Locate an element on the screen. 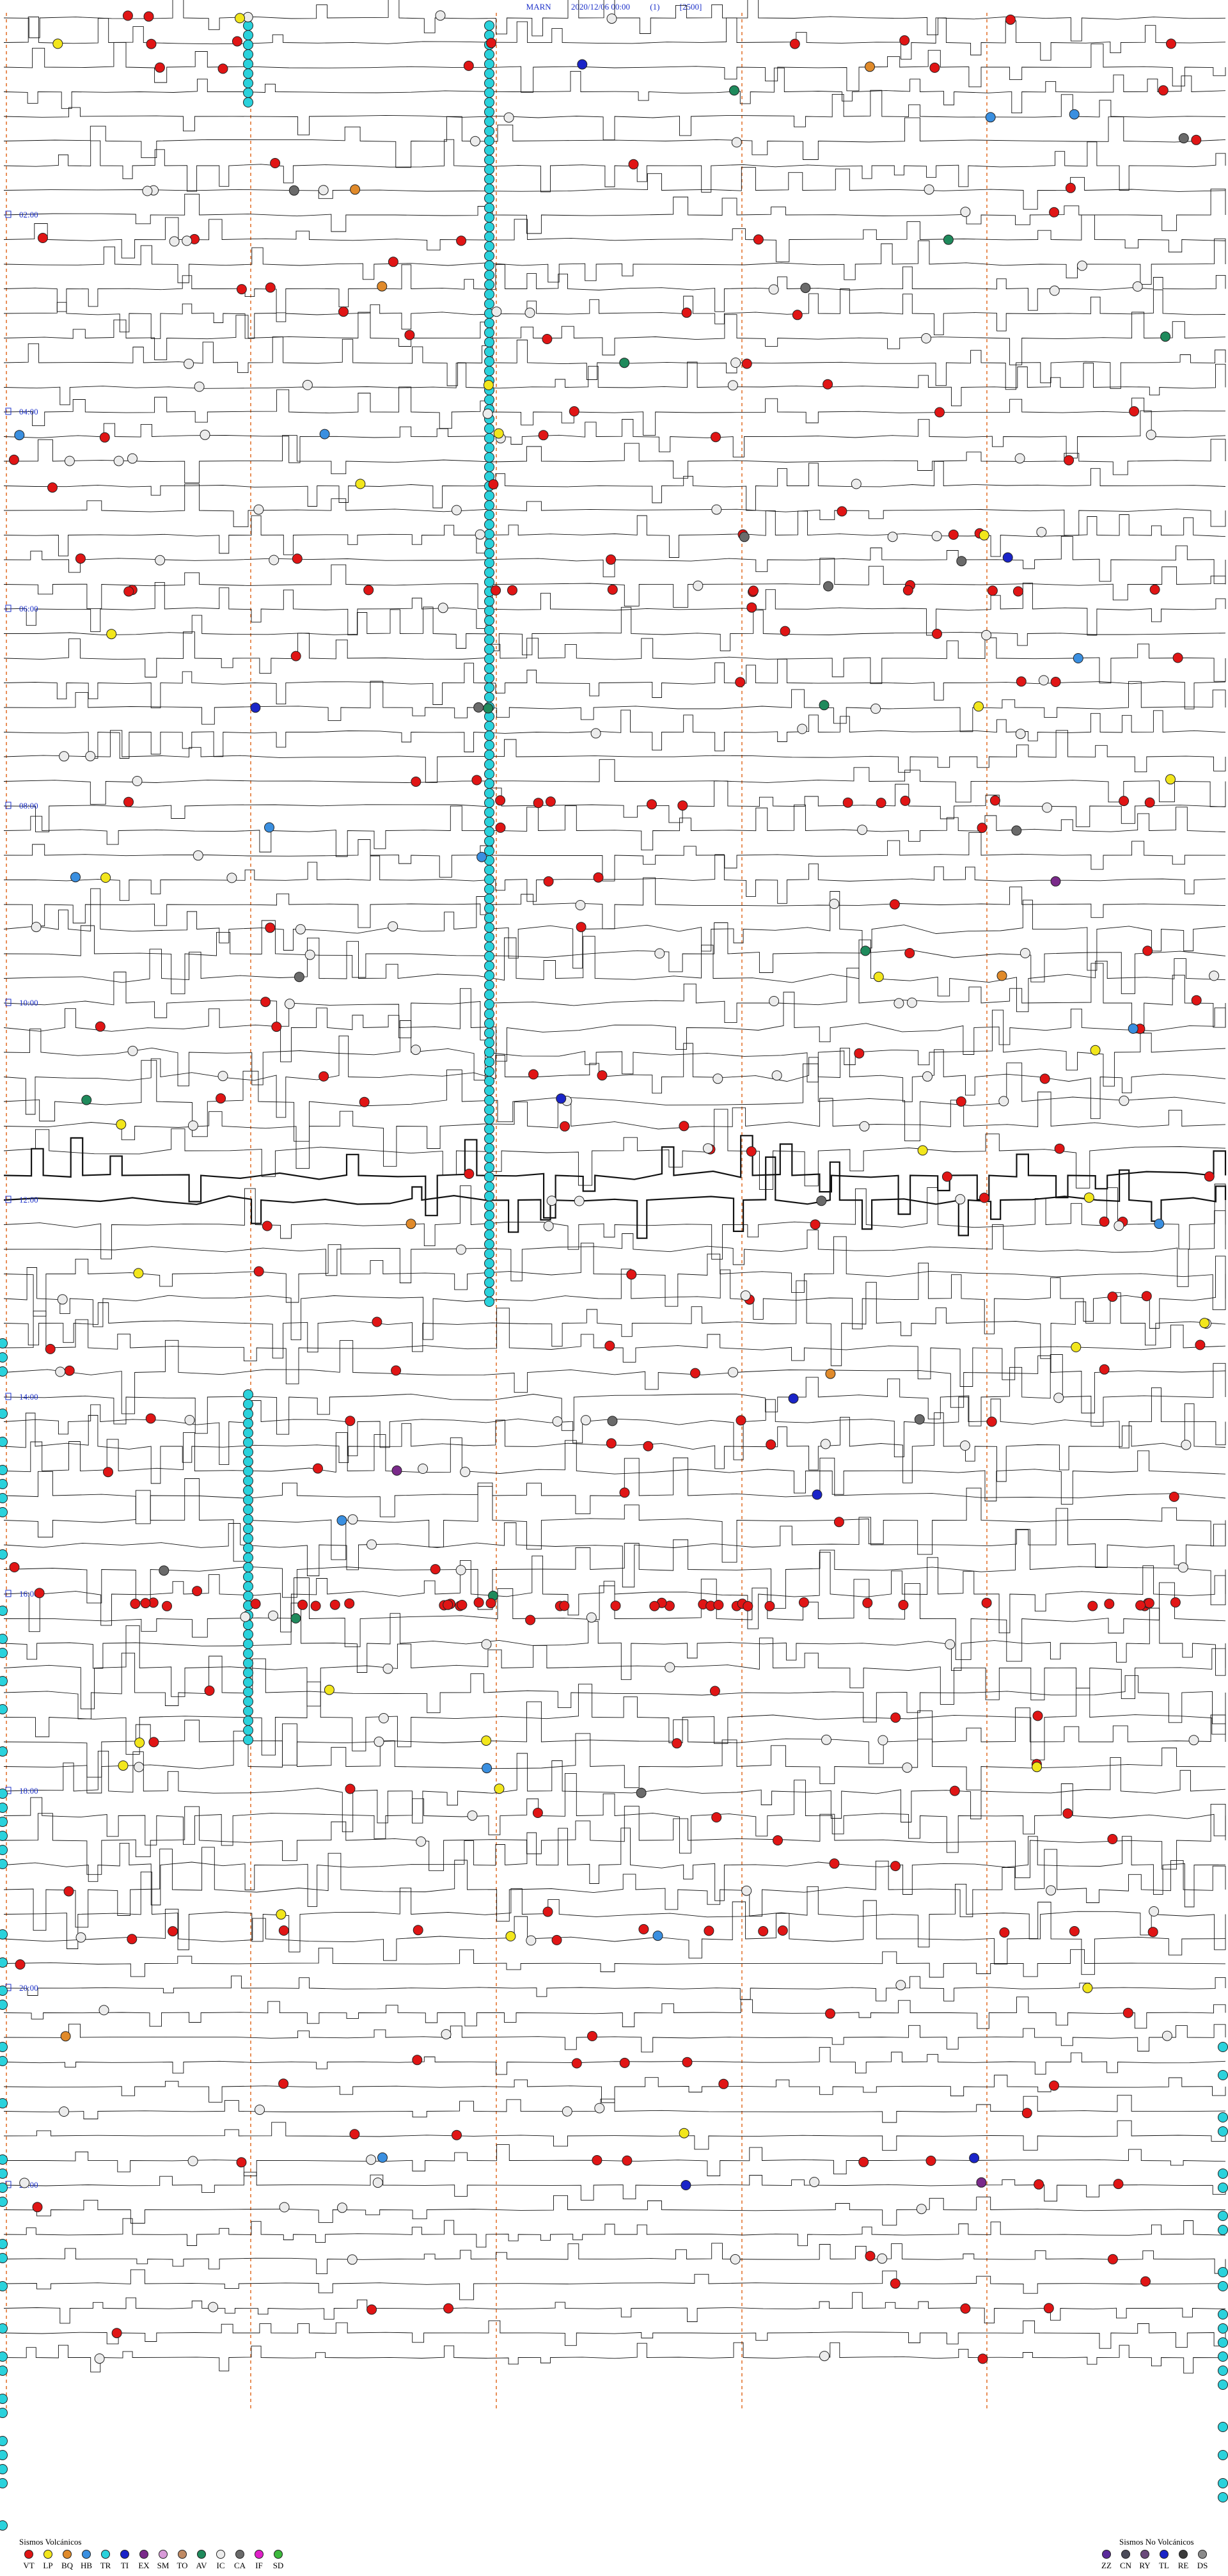 This screenshot has width=1228, height=2576. legend-non-volcanic-title: Sismos No Volcánicos is located at coordinates (1156, 2542).